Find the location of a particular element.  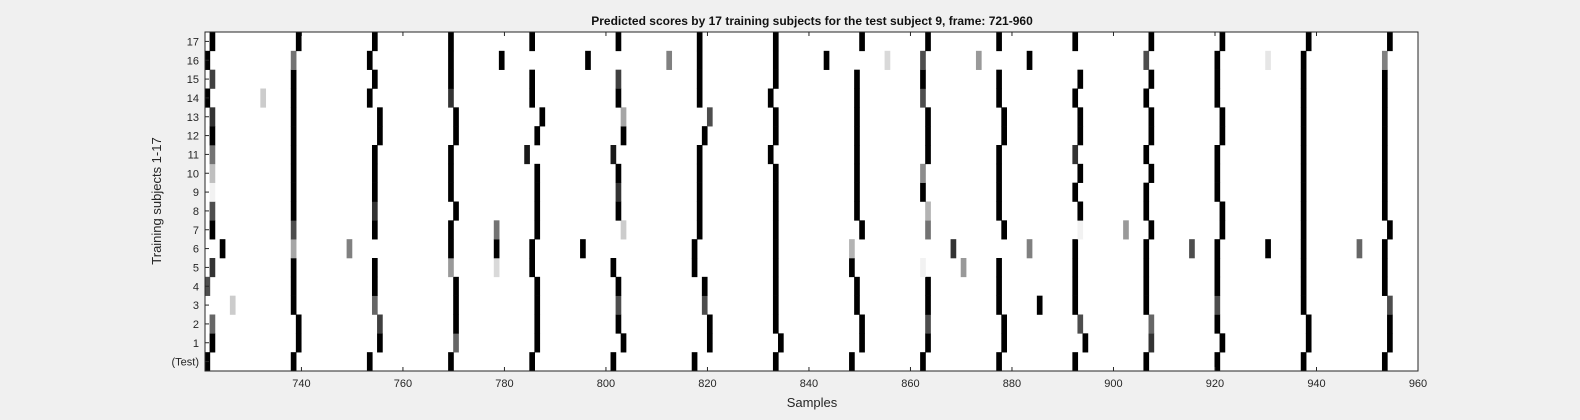

x-tick-label: 780 is located at coordinates (504, 384).